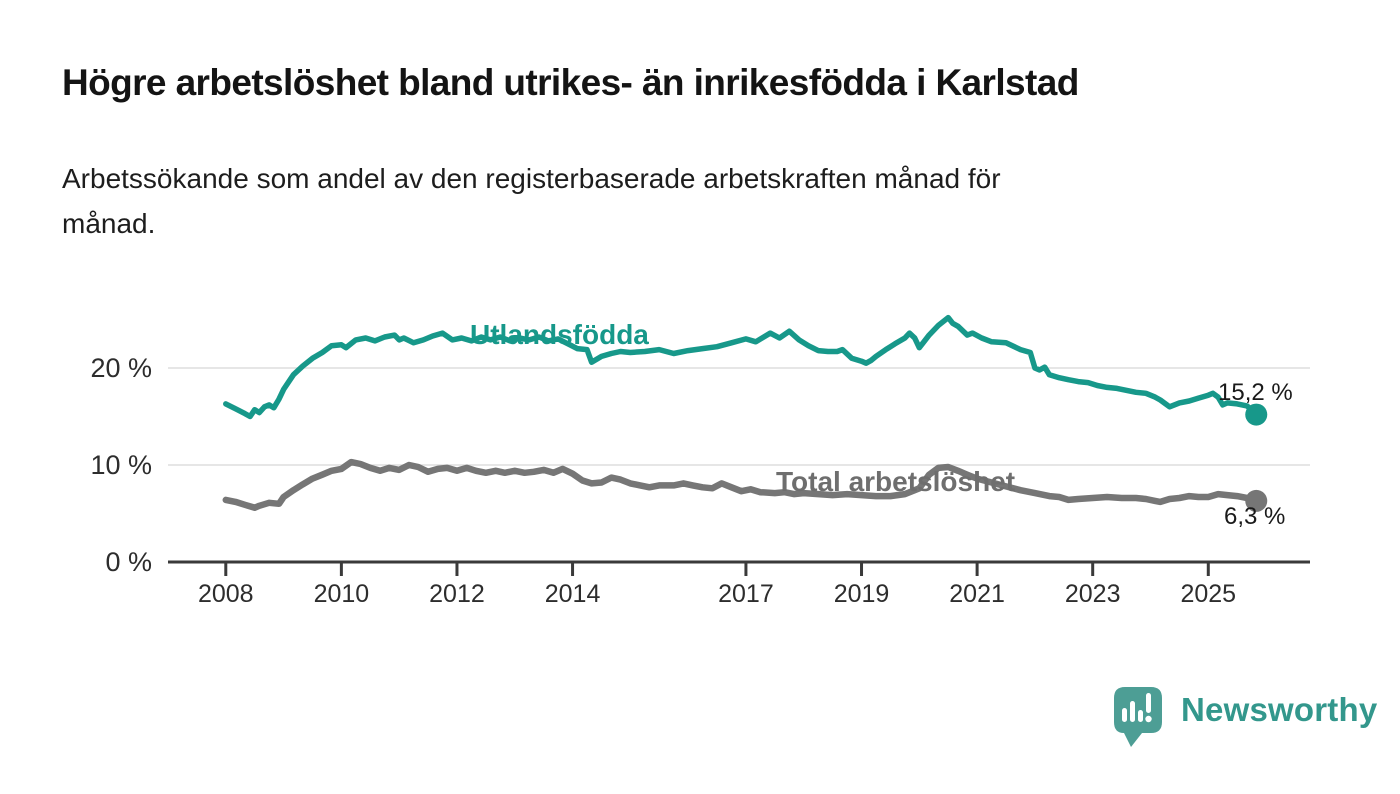  Describe the element at coordinates (741, 484) in the screenshot. I see `series-line-total-arbetsloshet` at that location.